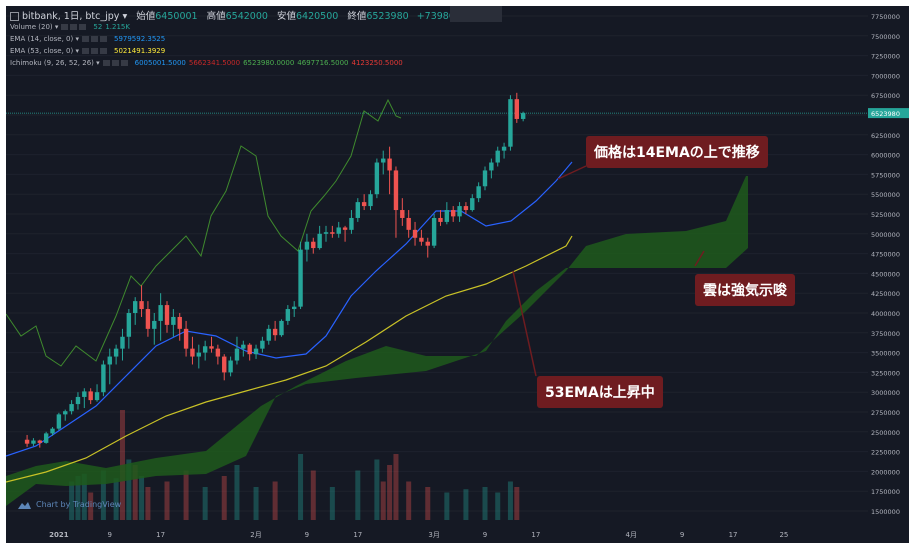  Describe the element at coordinates (885, 57) in the screenshot. I see `price-tick-label: 7250000` at that location.